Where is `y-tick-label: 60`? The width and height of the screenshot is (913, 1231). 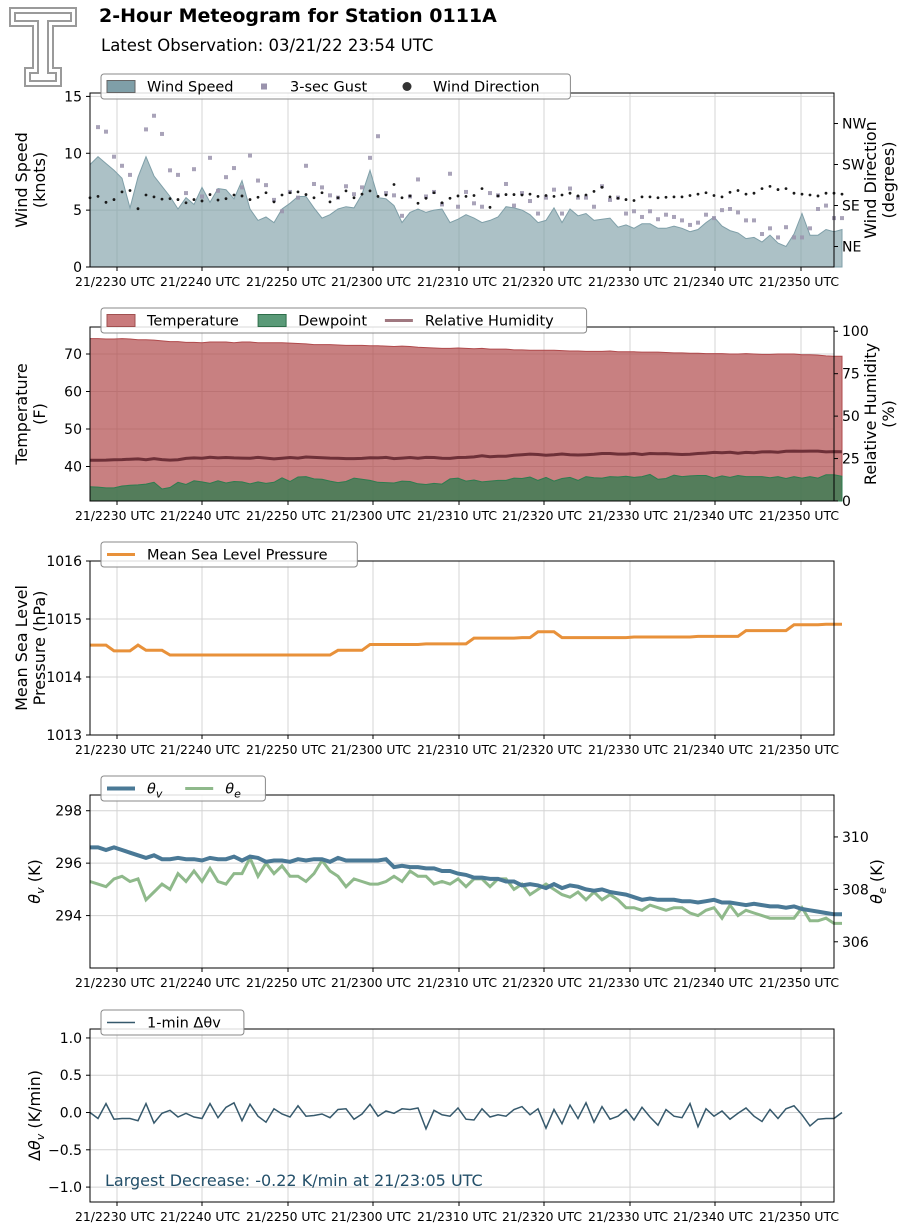
y-tick-label: 60 is located at coordinates (73, 393).